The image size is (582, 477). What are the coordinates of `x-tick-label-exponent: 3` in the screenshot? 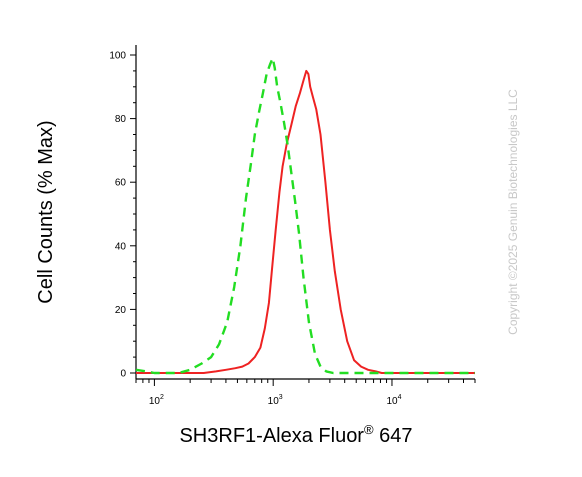 It's located at (281, 397).